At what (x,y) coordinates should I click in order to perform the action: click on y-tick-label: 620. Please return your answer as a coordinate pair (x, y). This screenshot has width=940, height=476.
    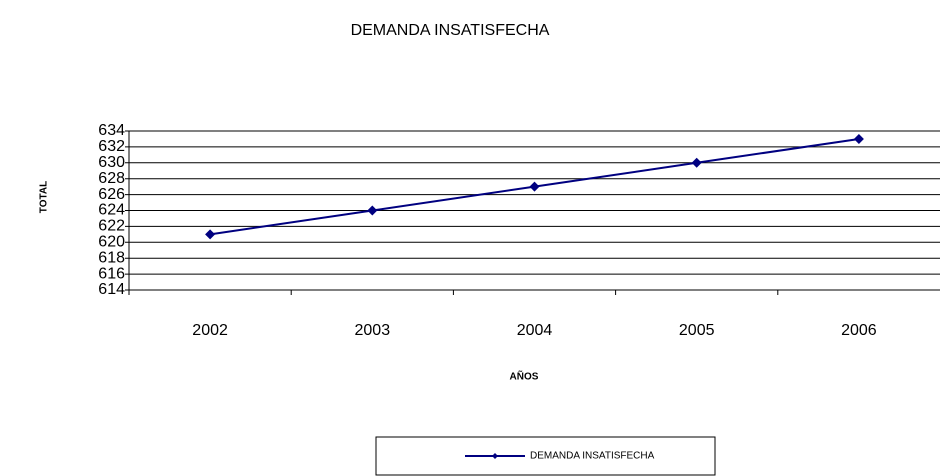
    Looking at the image, I should click on (111, 242).